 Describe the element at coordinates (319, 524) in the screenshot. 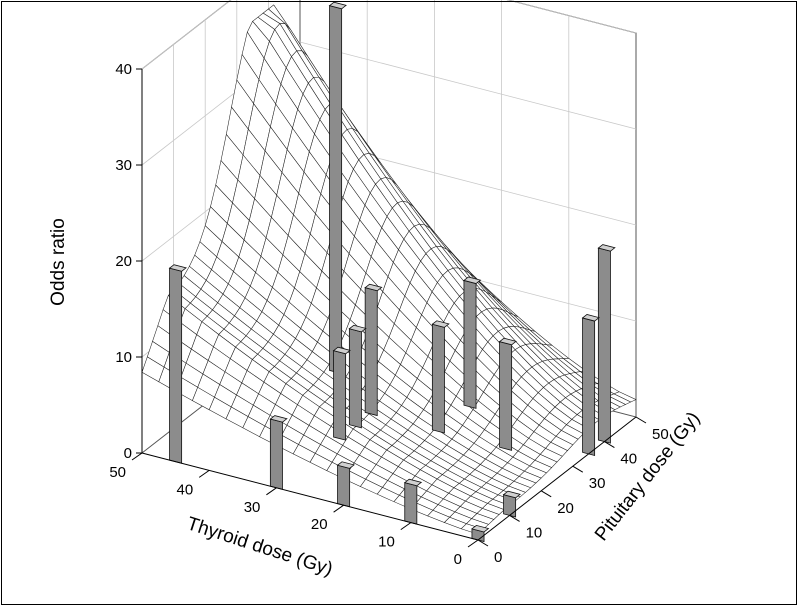

I see `x-tick-label: 20` at that location.